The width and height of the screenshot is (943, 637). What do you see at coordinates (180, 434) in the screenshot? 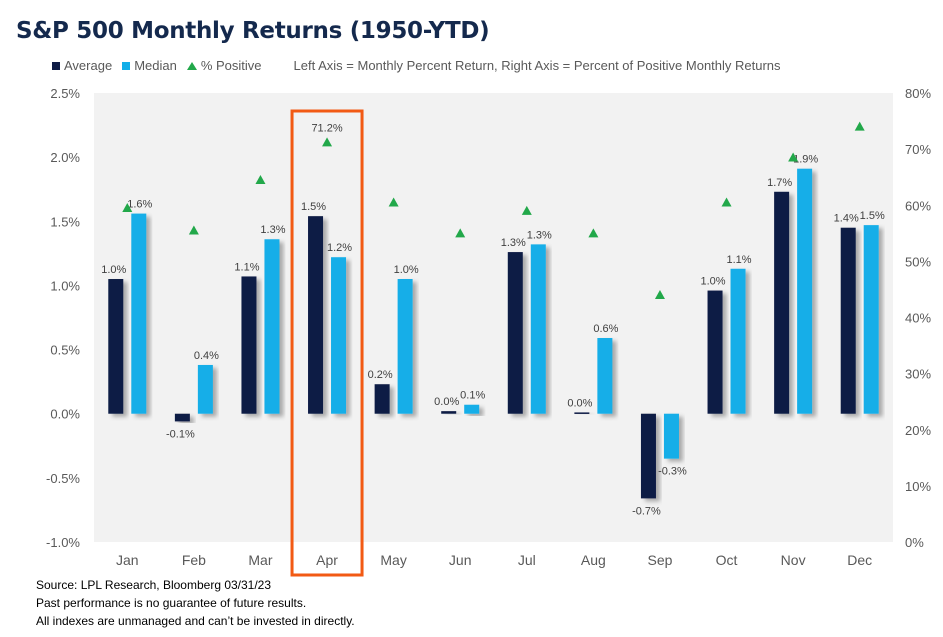
I see `data-label-average-feb: -0.1%` at bounding box center [180, 434].